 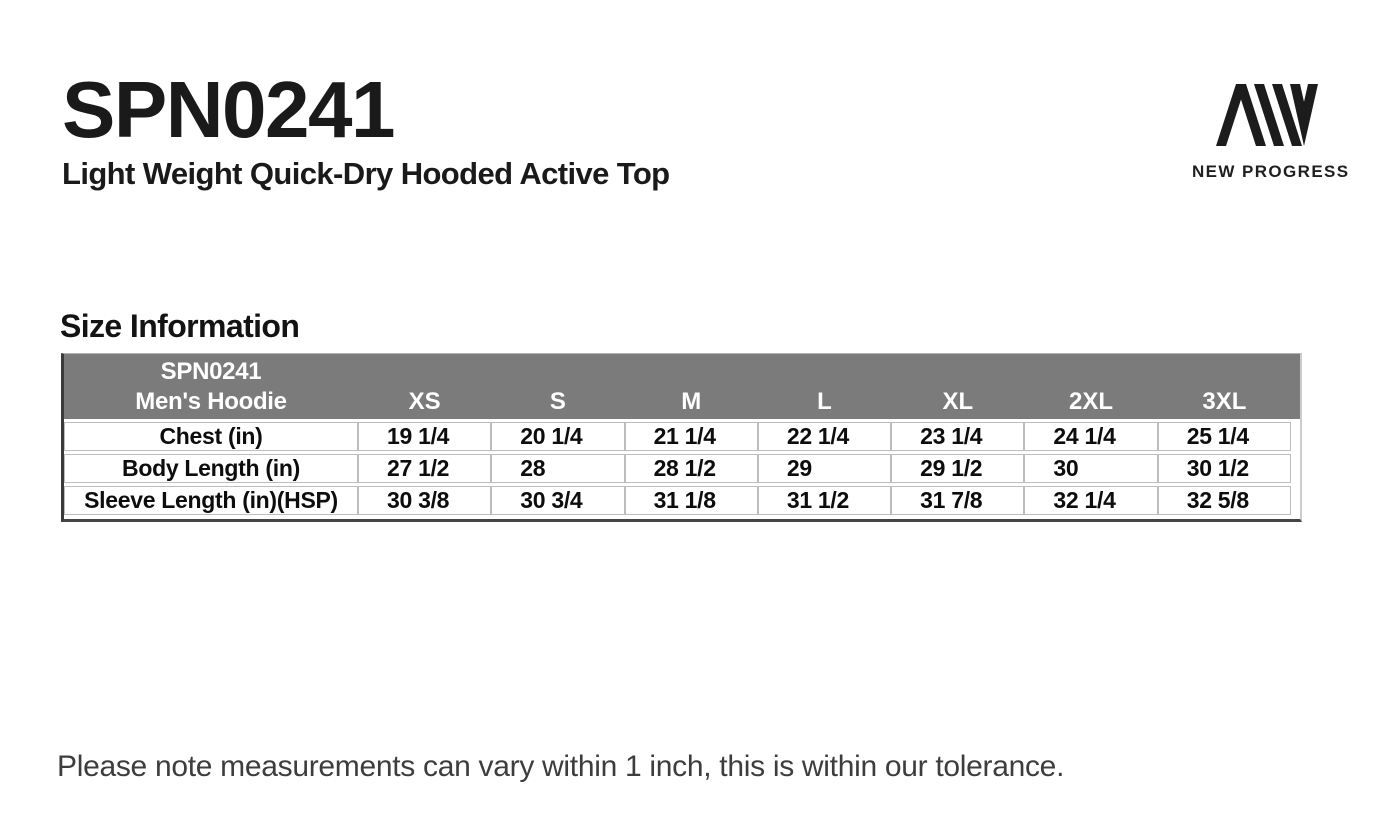 What do you see at coordinates (1091, 436) in the screenshot?
I see `measurement-value-cell: 24 1/4` at bounding box center [1091, 436].